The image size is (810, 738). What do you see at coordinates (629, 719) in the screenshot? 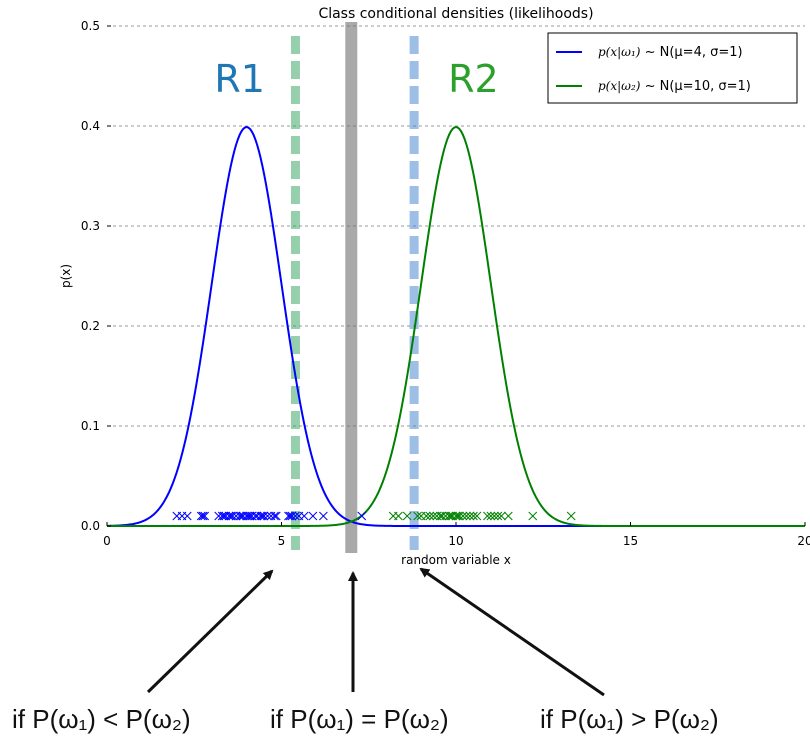
I see `annotation-greater: if P(ω₁) > P(ω₂)` at bounding box center [629, 719].